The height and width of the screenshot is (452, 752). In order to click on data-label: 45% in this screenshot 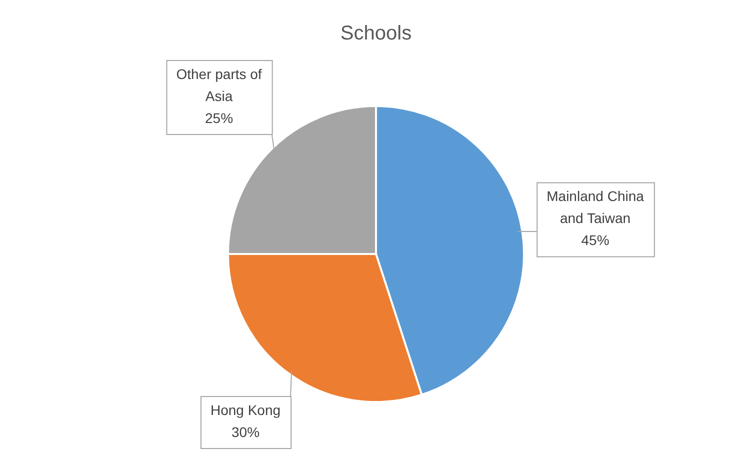, I will do `click(595, 240)`.